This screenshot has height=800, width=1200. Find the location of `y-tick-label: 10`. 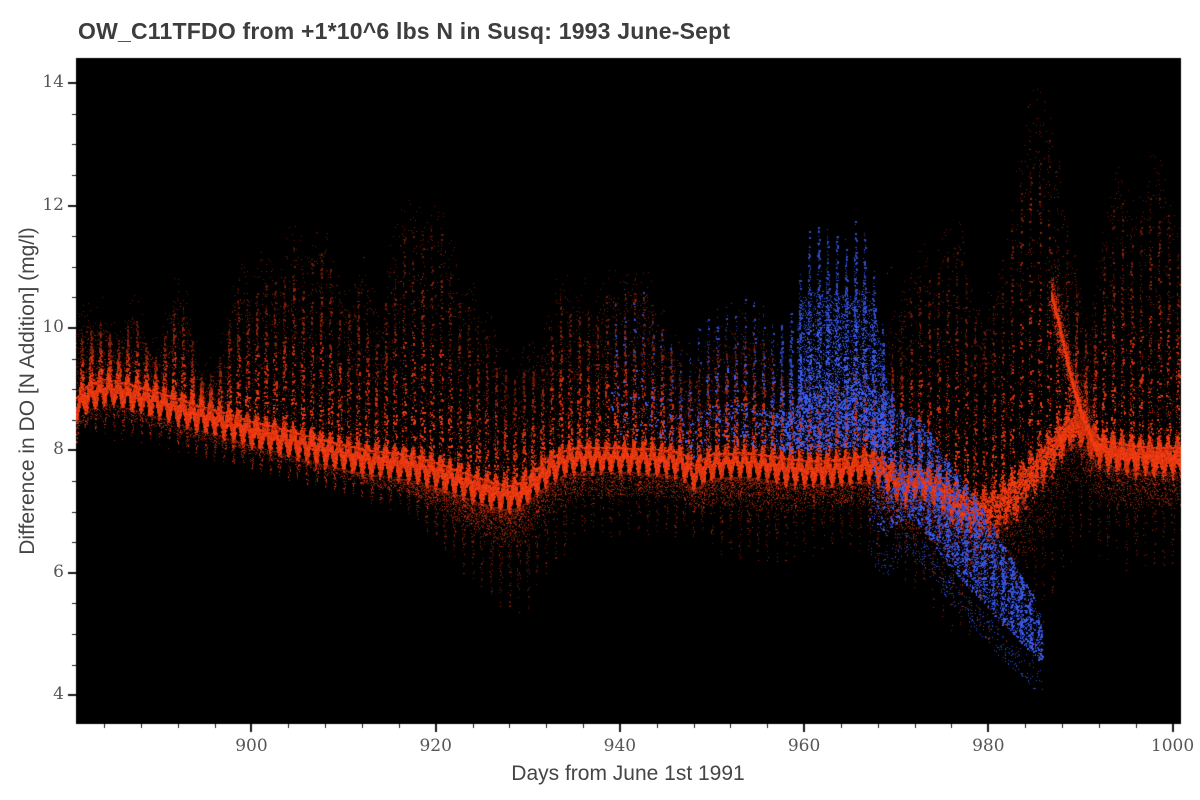

y-tick-label: 10 is located at coordinates (53, 326).